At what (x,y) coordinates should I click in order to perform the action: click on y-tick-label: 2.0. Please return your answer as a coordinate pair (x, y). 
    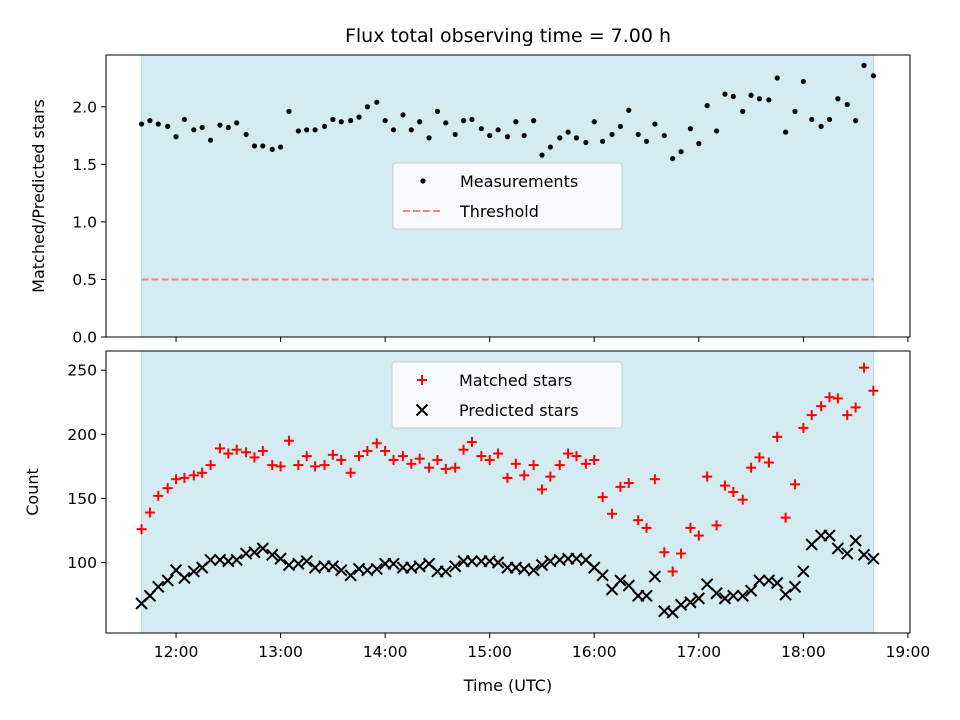
    Looking at the image, I should click on (84, 107).